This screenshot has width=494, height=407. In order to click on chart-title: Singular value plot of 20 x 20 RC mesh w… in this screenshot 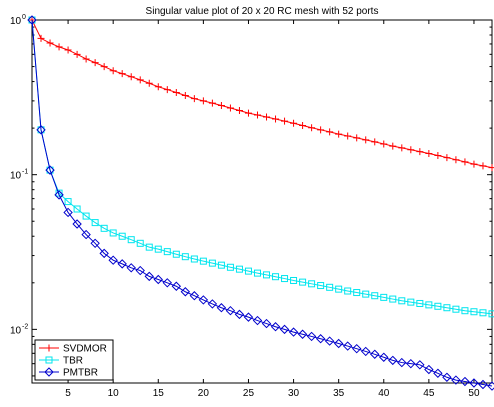, I will do `click(262, 11)`.